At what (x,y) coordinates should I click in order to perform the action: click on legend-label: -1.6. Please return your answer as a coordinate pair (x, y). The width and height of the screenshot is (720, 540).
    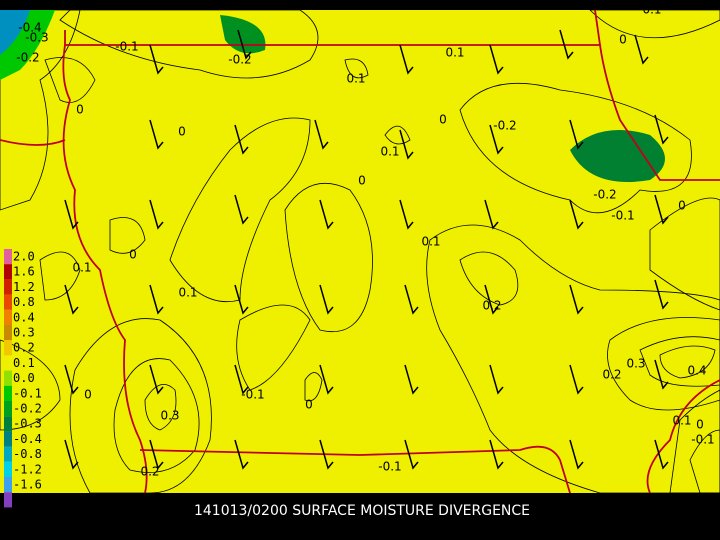
    Looking at the image, I should click on (27, 485).